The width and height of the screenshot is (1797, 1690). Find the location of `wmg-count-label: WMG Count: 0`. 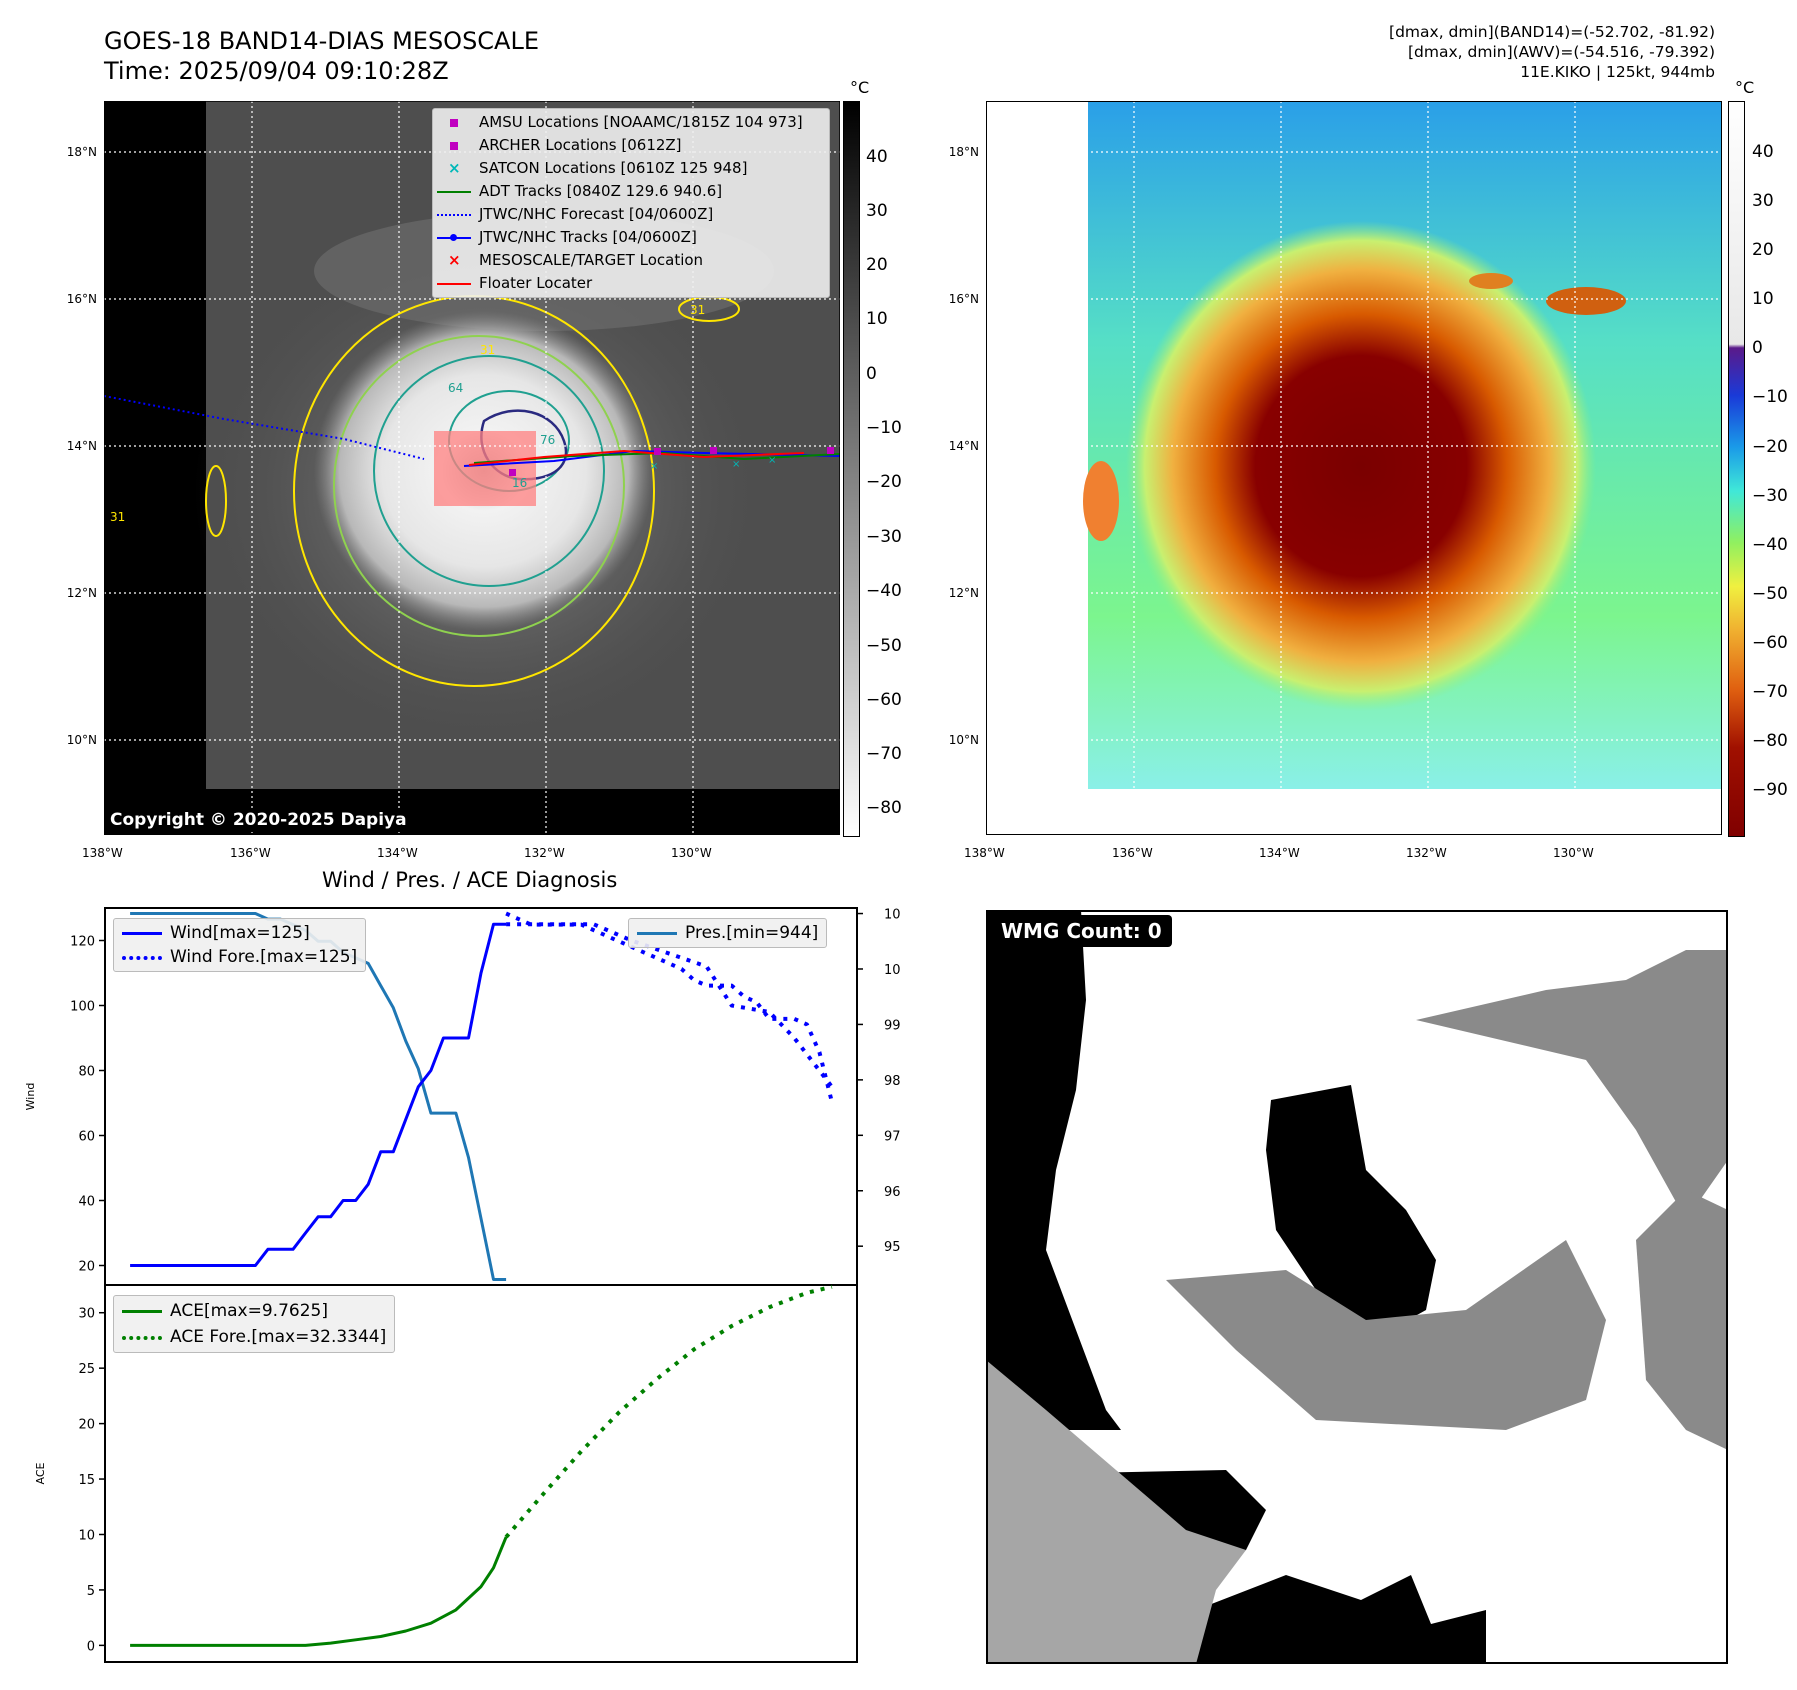

wmg-count-label: WMG Count: 0 is located at coordinates (1081, 931).